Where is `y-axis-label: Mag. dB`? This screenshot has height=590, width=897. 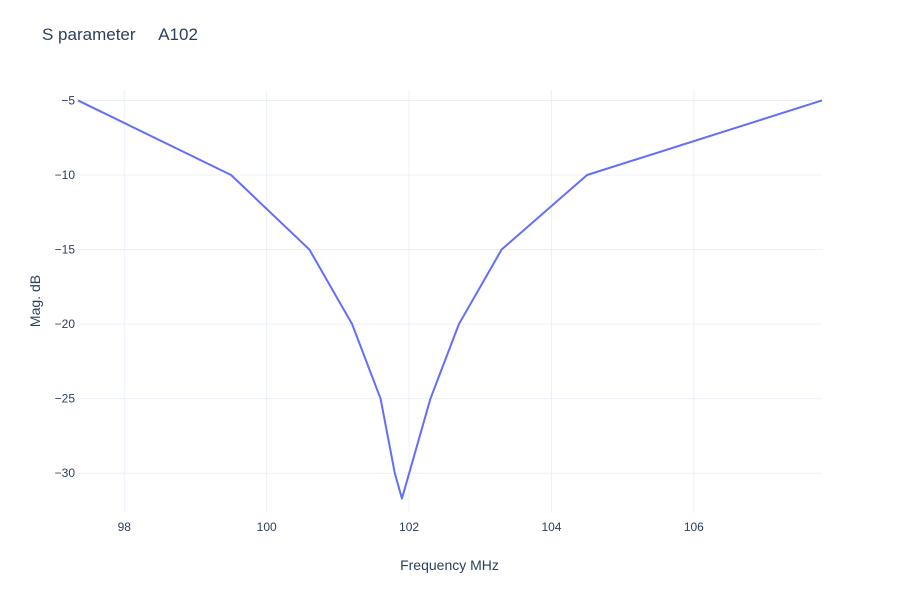 y-axis-label: Mag. dB is located at coordinates (35, 301).